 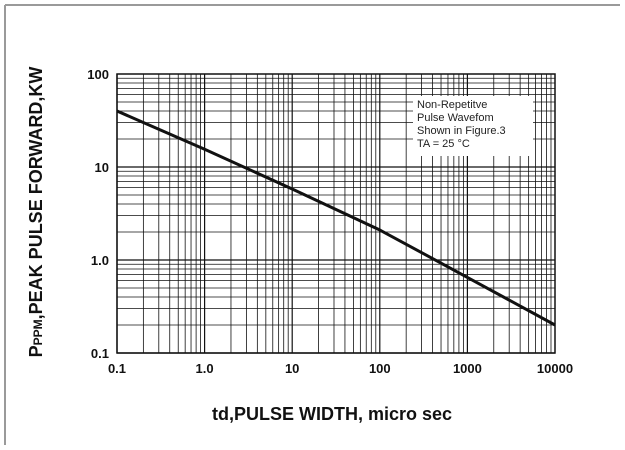 I want to click on annotation-line: Pulse Wavefom, so click(x=455, y=118).